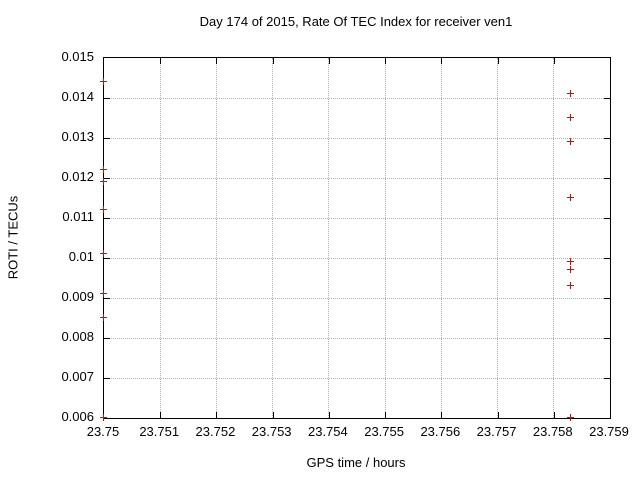 This screenshot has width=640, height=480. What do you see at coordinates (77, 176) in the screenshot?
I see `y-tick-label: 0.012` at bounding box center [77, 176].